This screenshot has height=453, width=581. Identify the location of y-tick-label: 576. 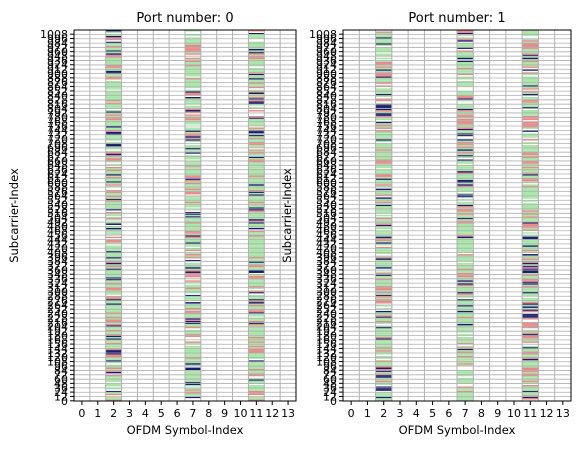
(57, 191).